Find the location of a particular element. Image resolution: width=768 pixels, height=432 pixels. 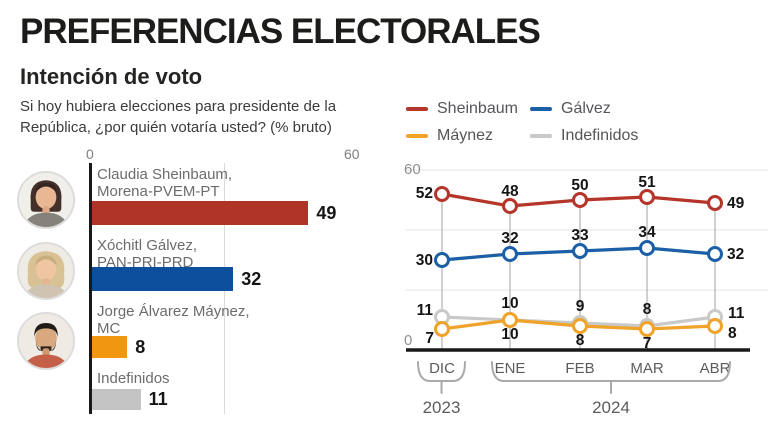

legend-label: Gálvez is located at coordinates (586, 108).